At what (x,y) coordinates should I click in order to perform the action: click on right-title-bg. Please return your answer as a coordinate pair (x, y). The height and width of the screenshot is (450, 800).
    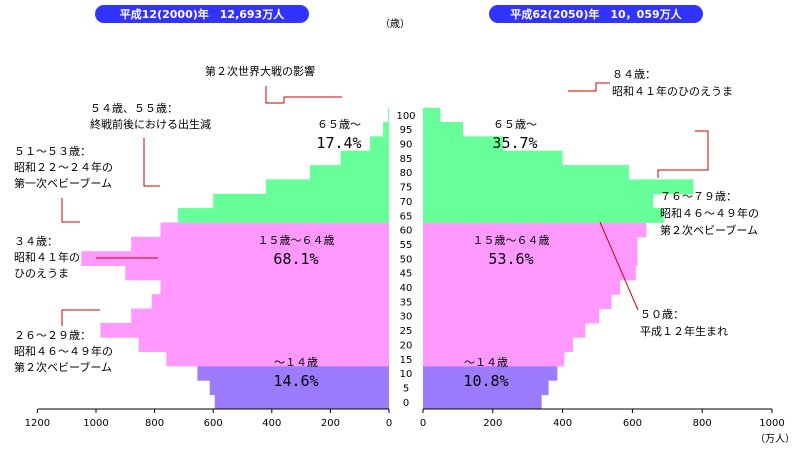
    Looking at the image, I should click on (596, 14).